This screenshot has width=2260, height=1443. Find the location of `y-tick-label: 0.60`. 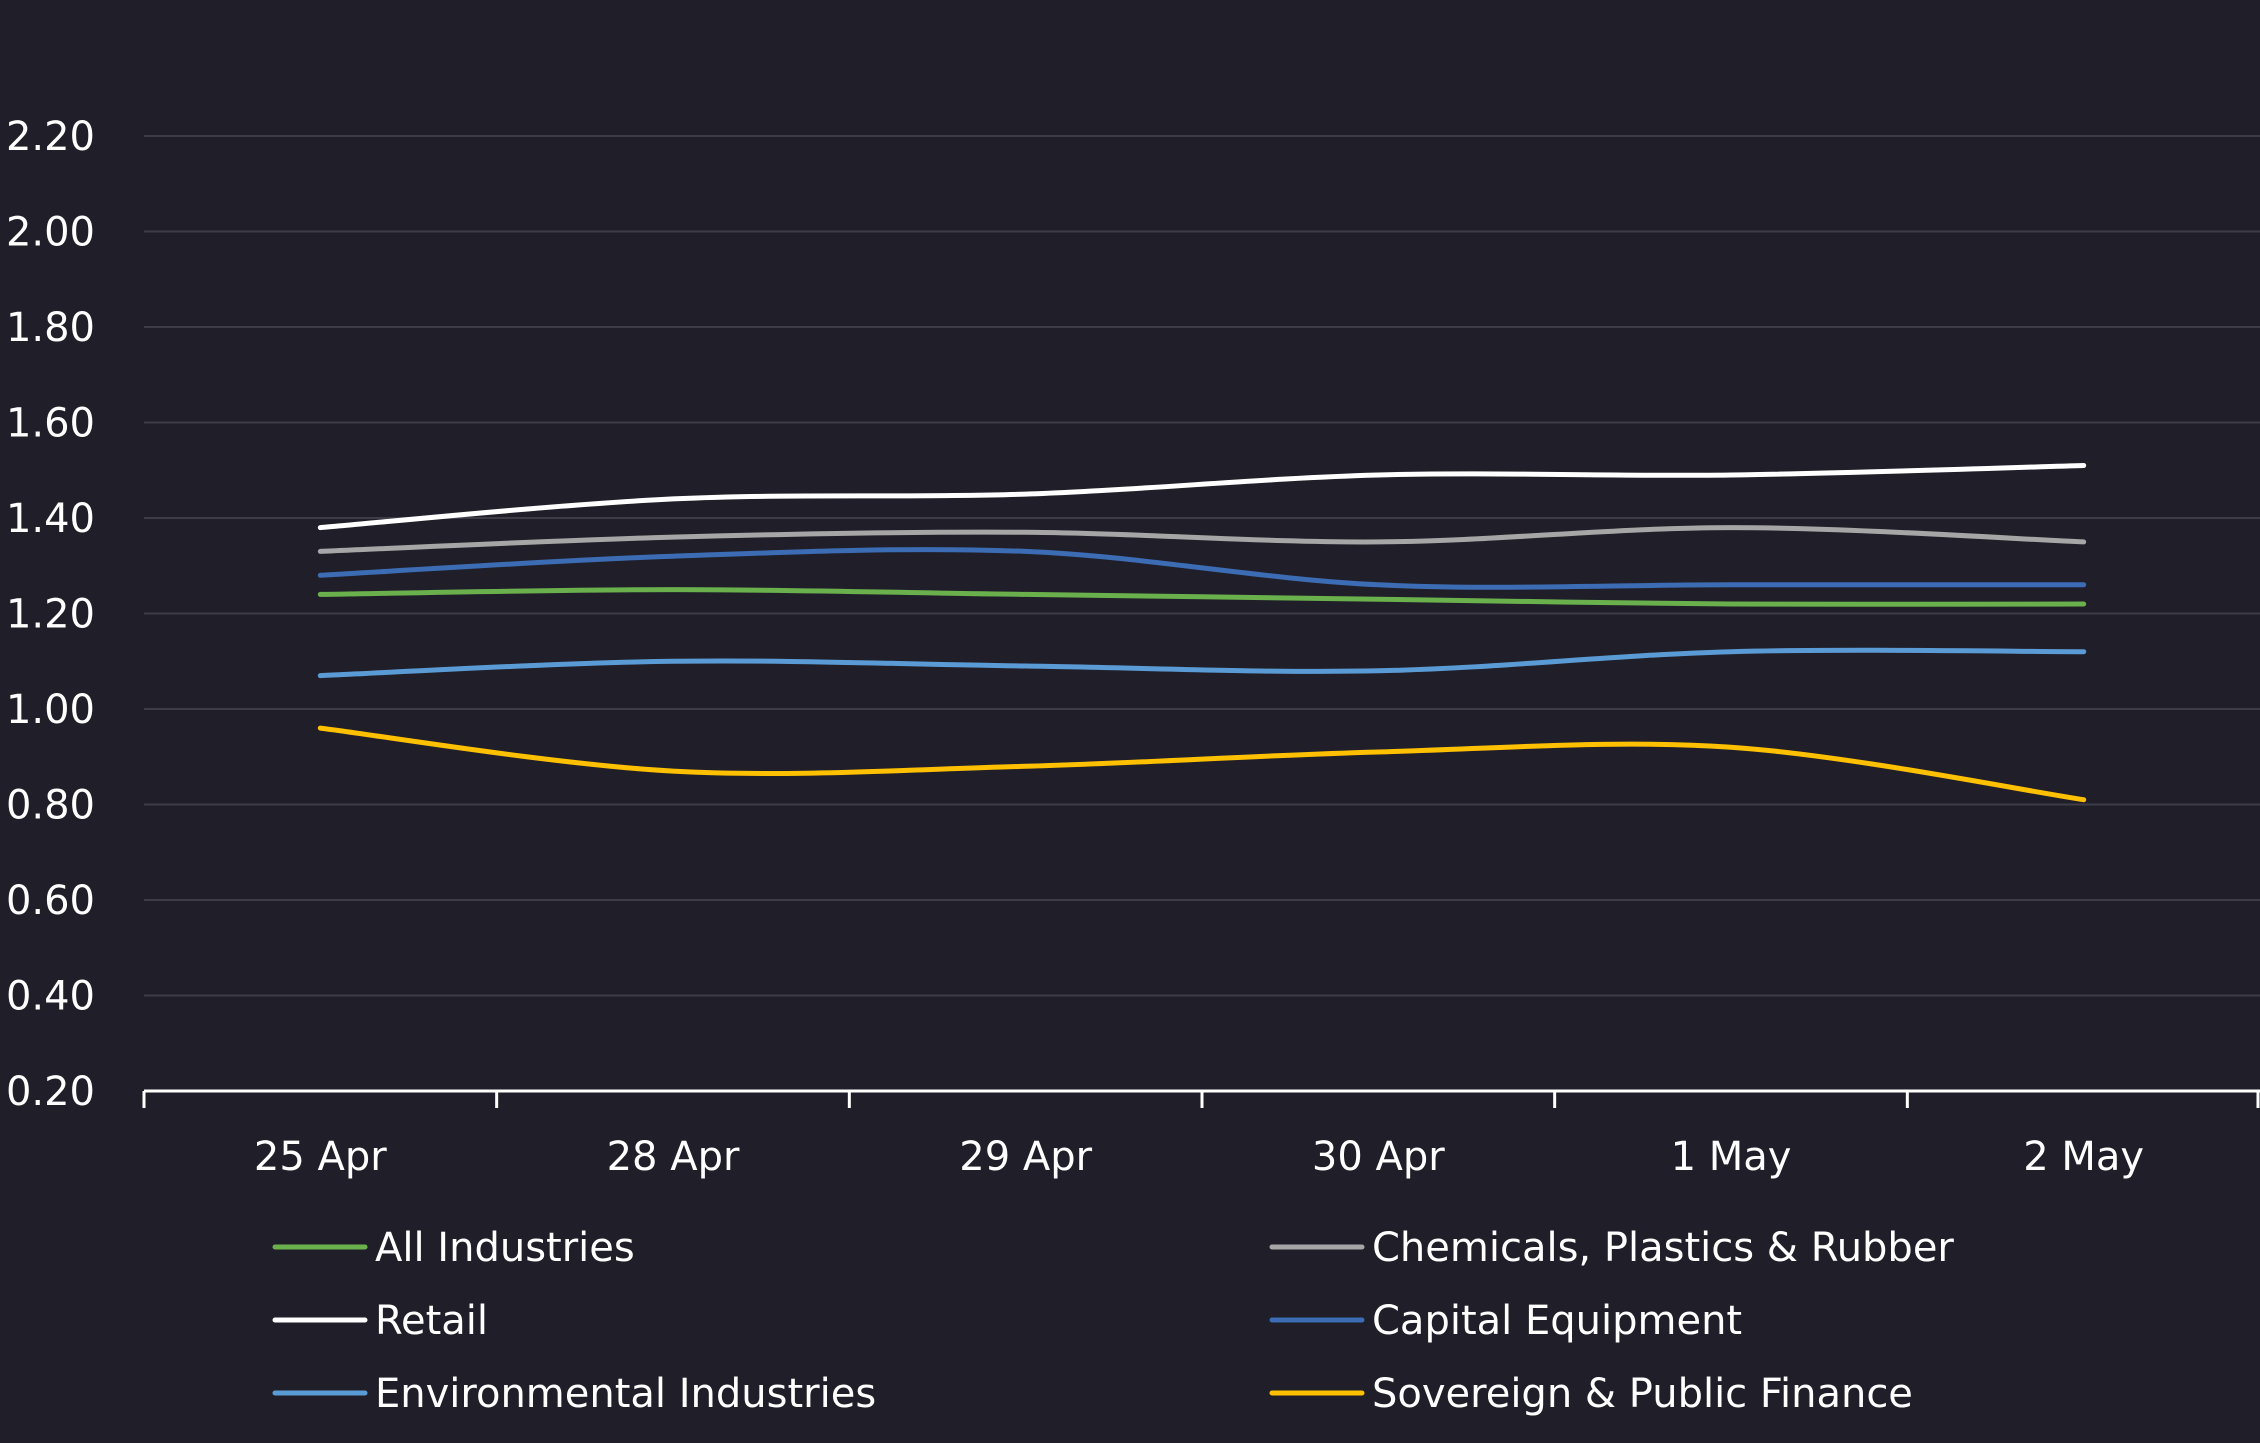

y-tick-label: 0.60 is located at coordinates (50, 901).